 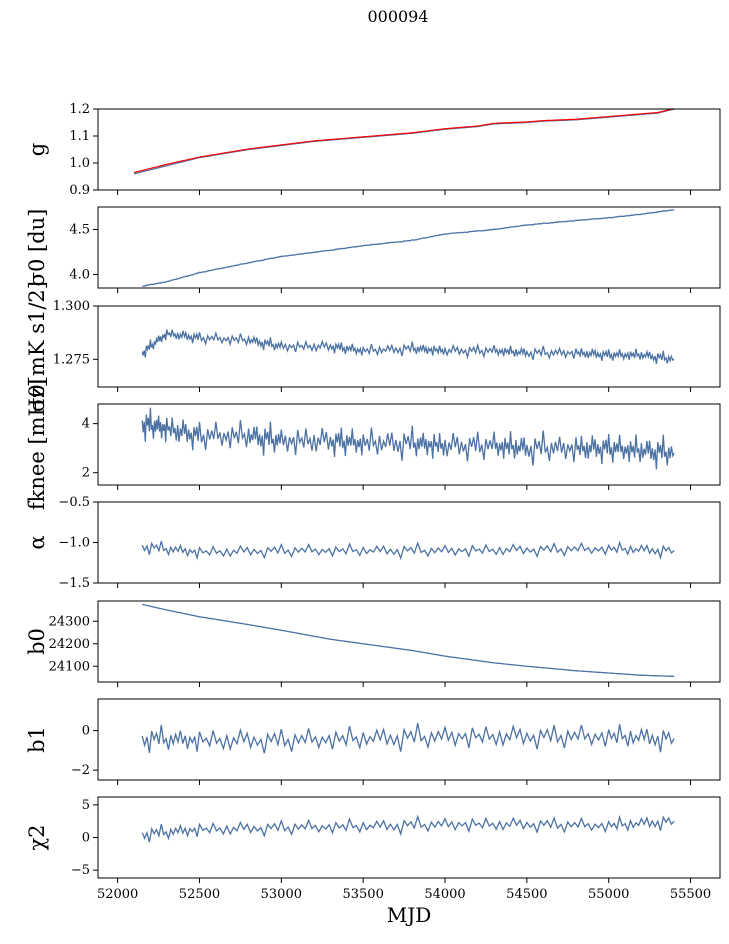 I want to click on x-tick-label: 52500, so click(x=199, y=894).